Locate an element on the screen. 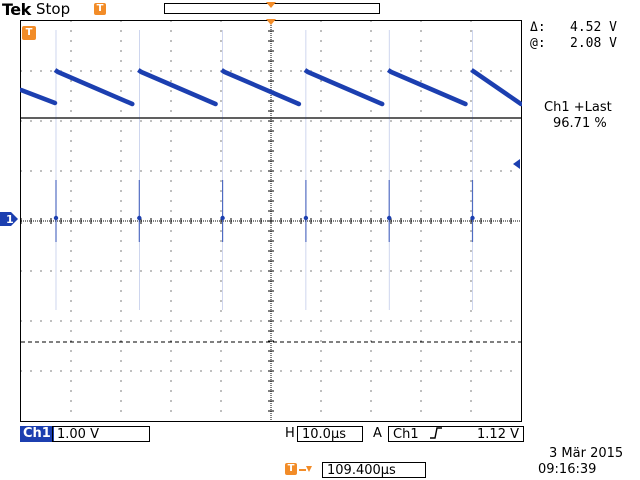  trigger-source: Ch1 is located at coordinates (406, 434).